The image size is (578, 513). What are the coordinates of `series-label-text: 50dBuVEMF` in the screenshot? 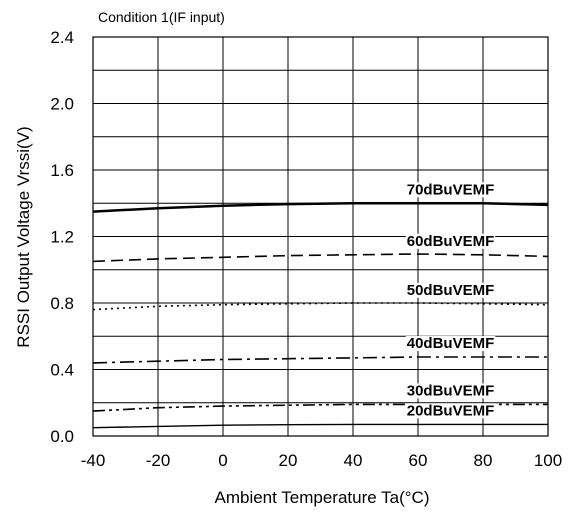 It's located at (451, 290).